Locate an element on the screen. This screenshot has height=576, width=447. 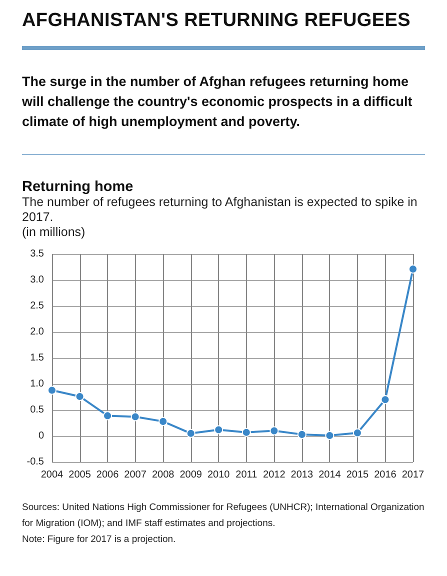
y-axis-title: (in millions) is located at coordinates (54, 232).